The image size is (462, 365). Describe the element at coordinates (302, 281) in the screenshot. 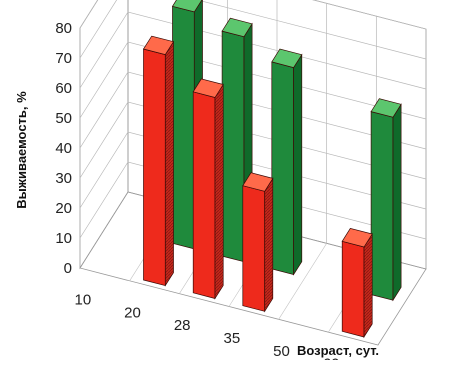

I see `floor-gridline` at that location.